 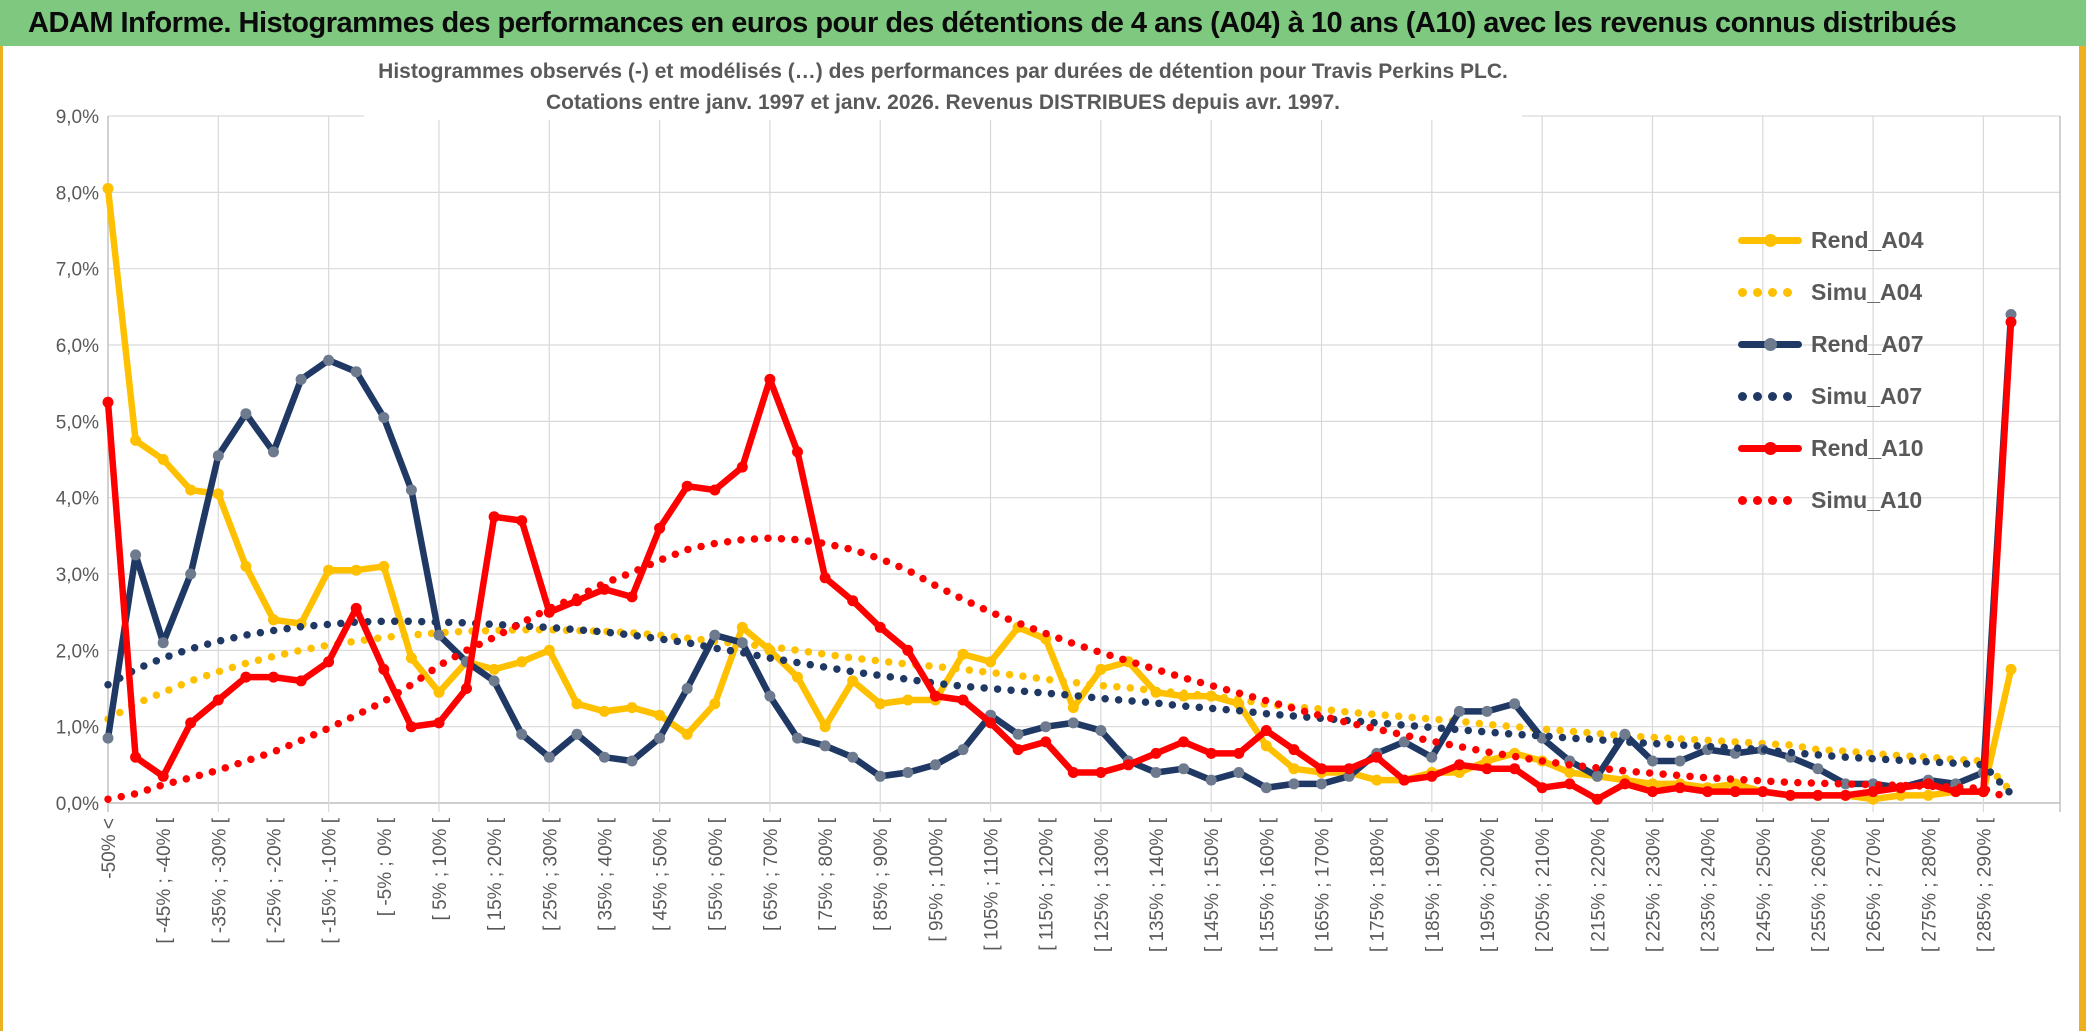 I want to click on x-axis-label: [ 75% ; 80% [, so click(x=826, y=874).